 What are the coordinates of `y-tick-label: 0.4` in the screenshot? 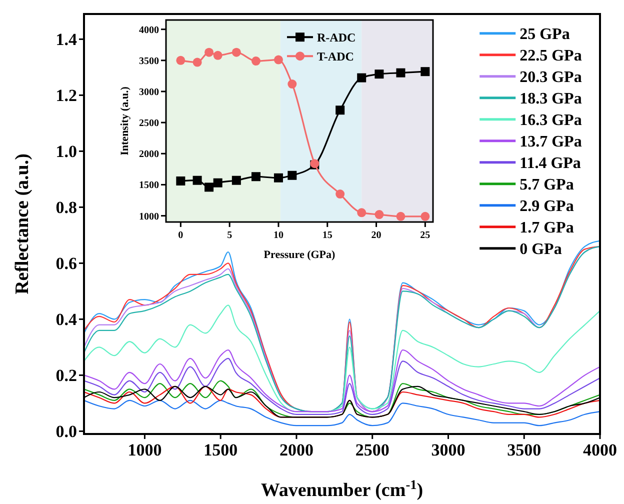 It's located at (67, 320).